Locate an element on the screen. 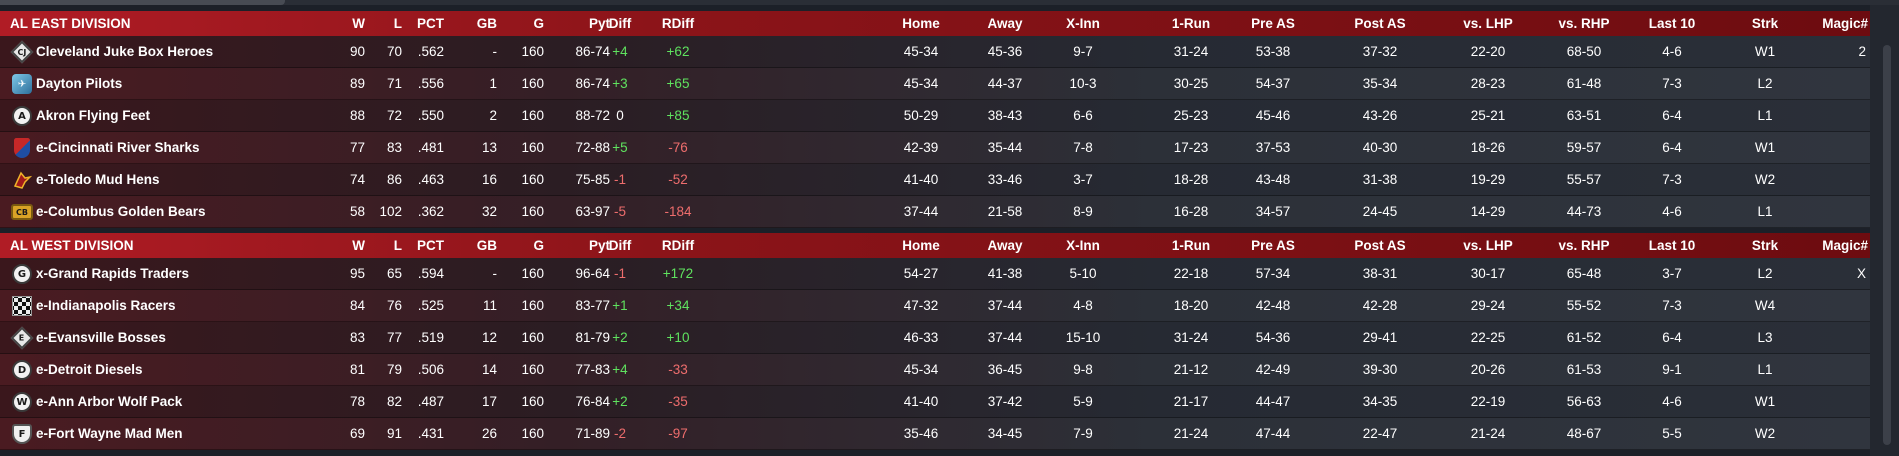  team-name-link: Akron Flying Feet is located at coordinates (93, 115).